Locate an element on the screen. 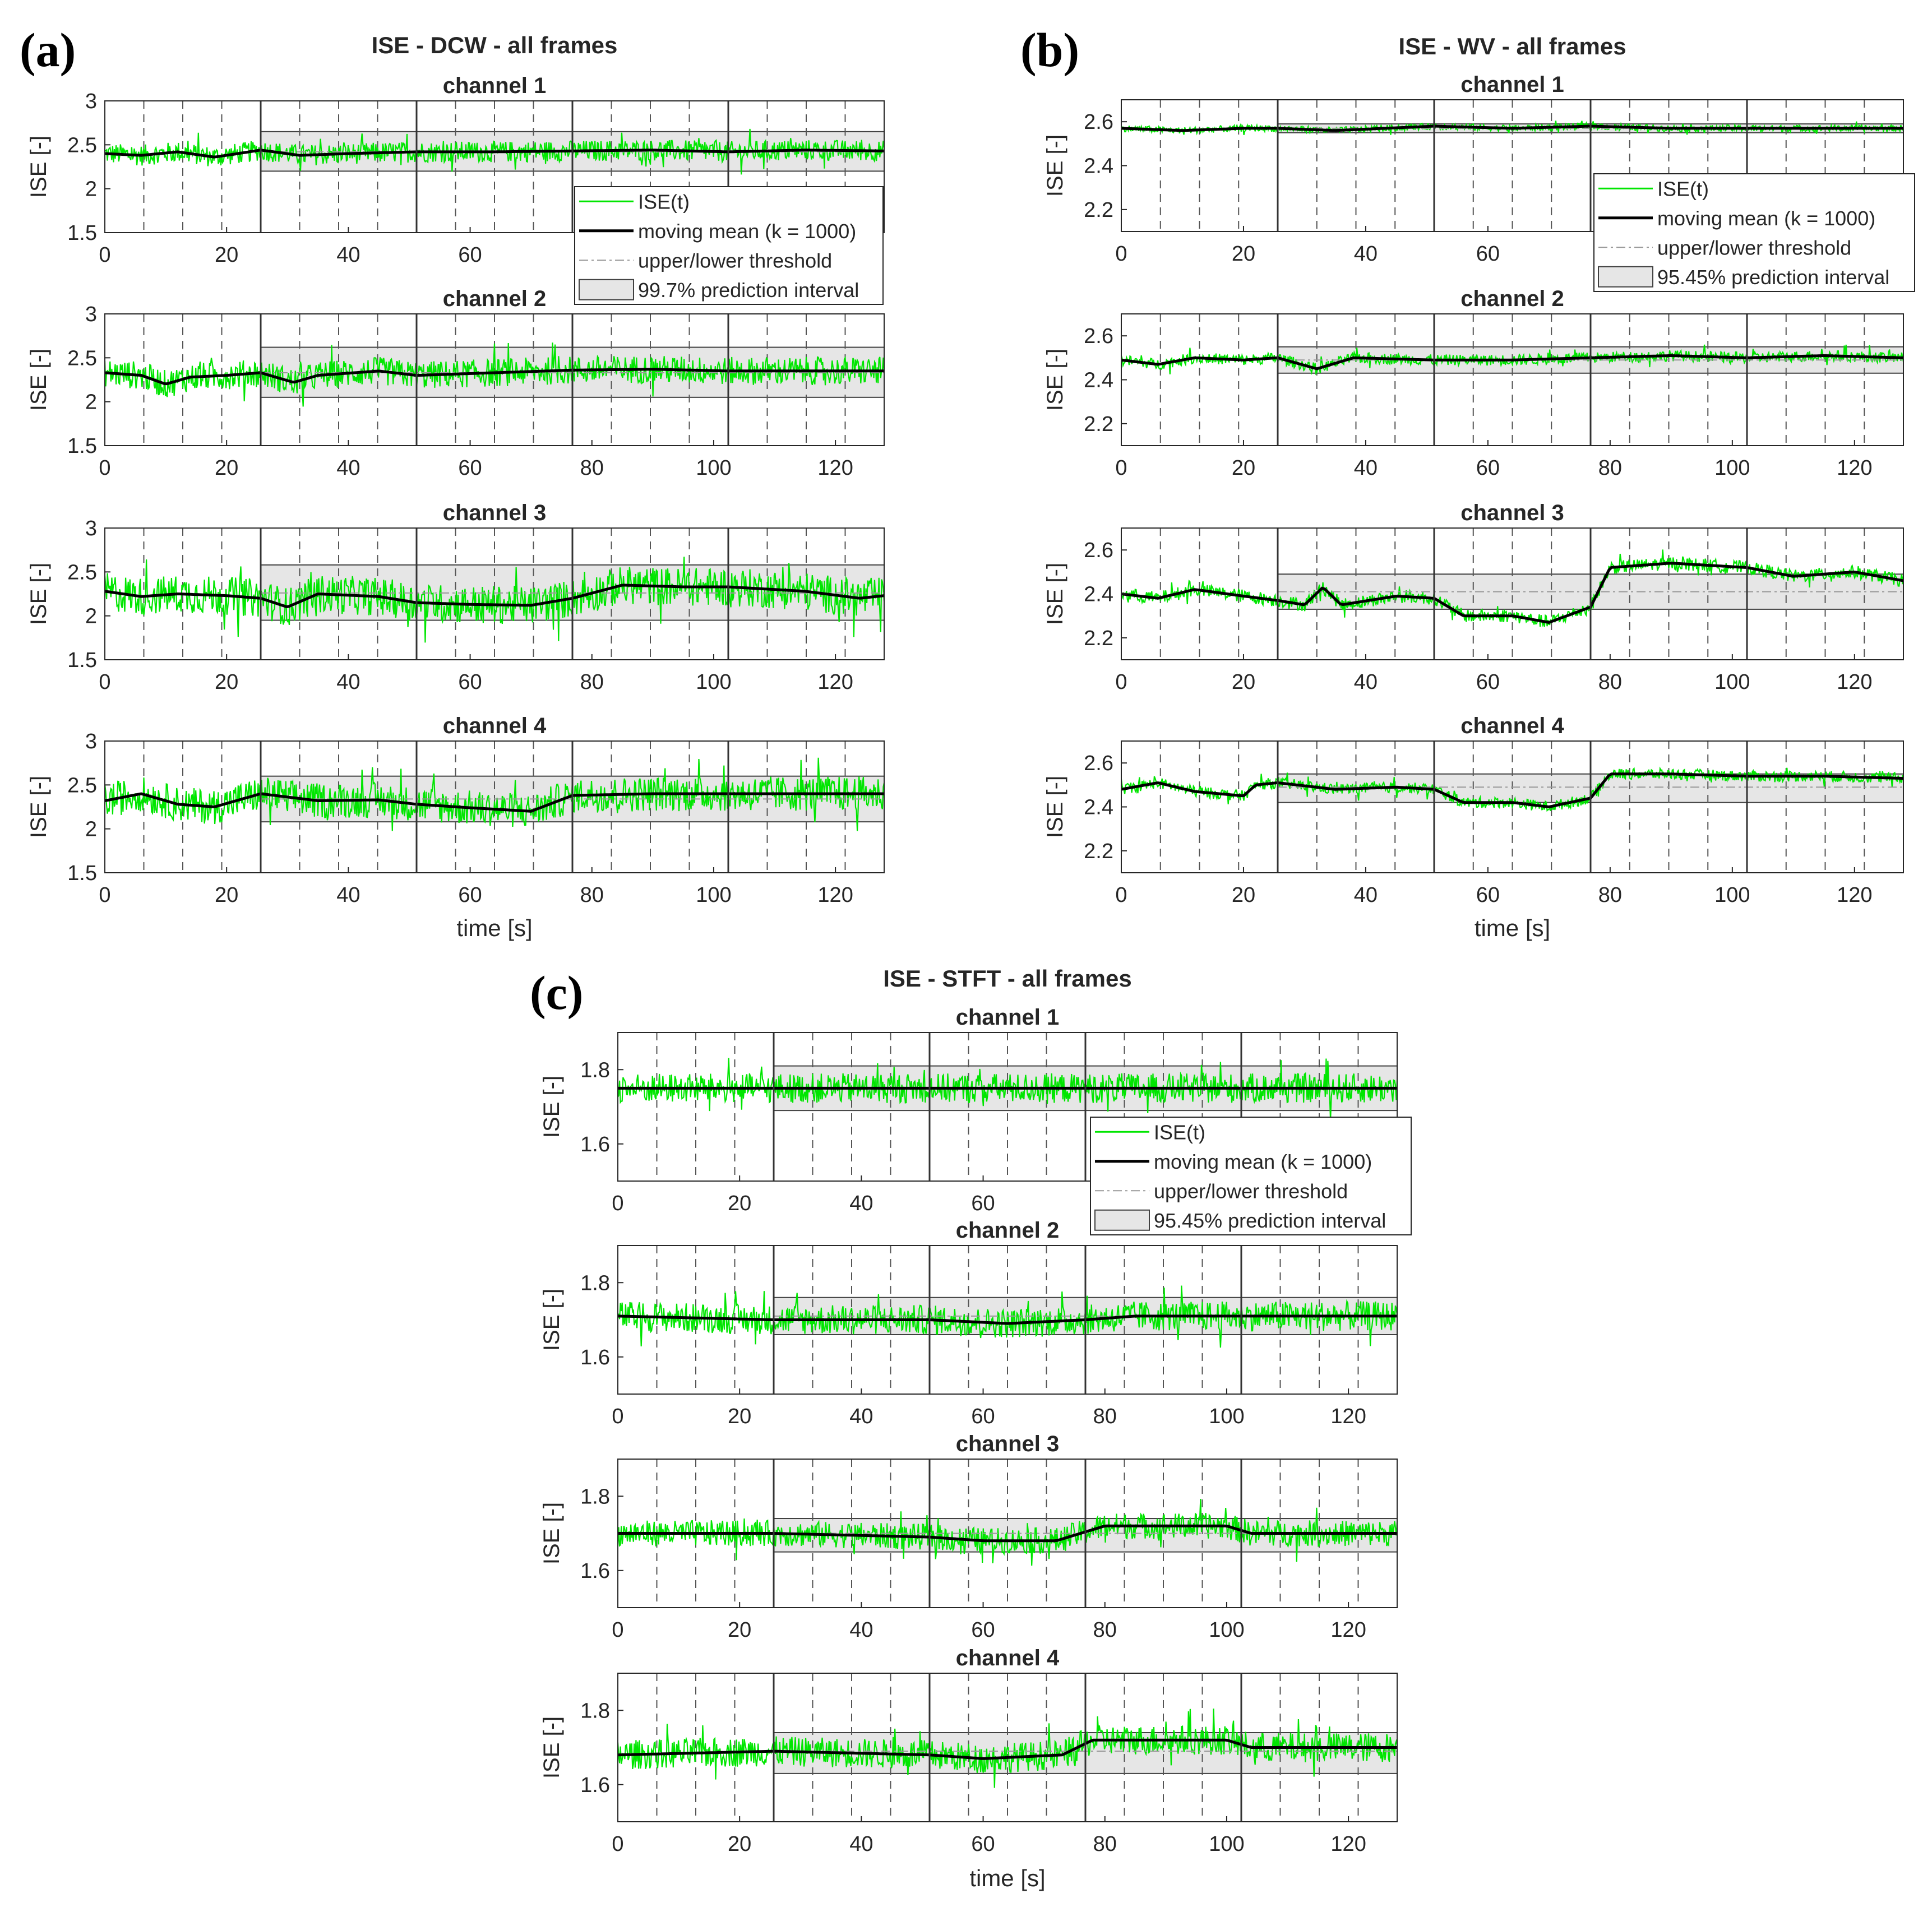  y-tick-label: 2 is located at coordinates (91, 829).